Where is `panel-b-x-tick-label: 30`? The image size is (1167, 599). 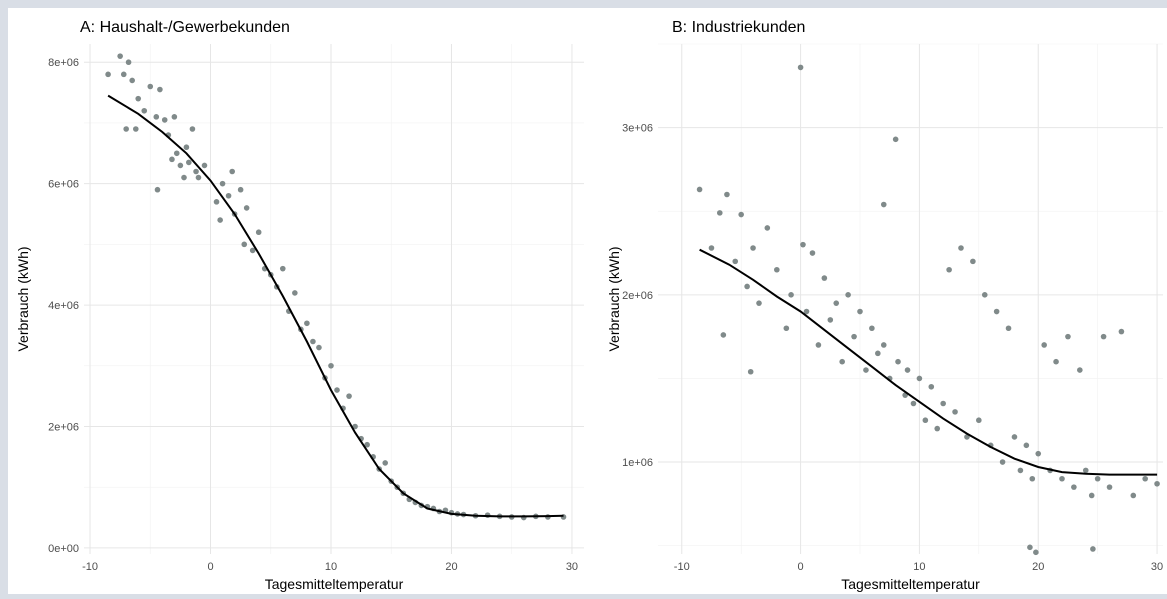
panel-b-x-tick-label: 30 is located at coordinates (1157, 567).